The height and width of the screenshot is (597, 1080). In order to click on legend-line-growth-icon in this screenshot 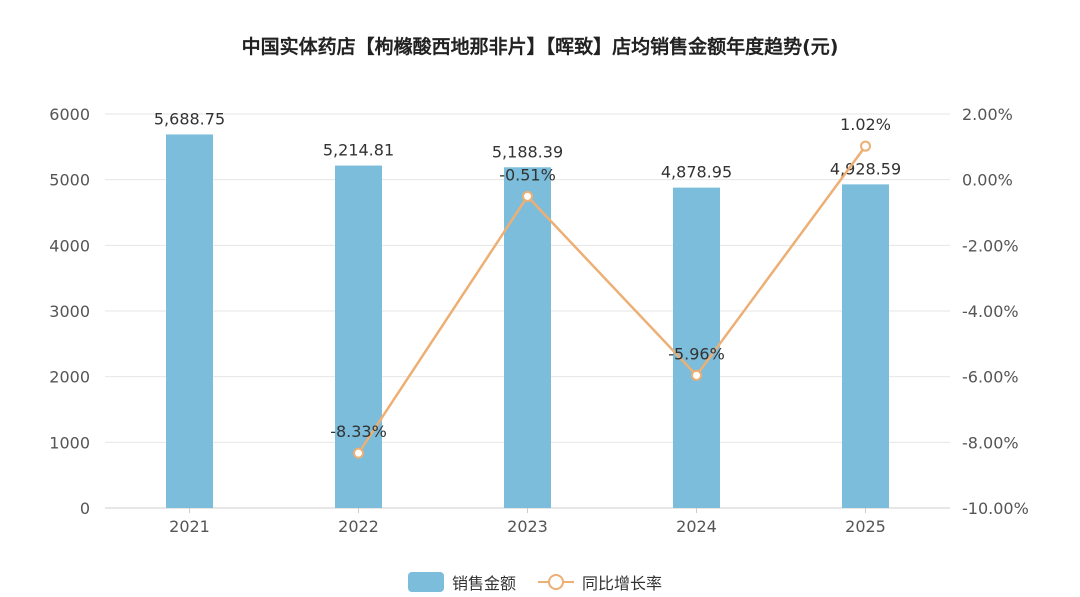, I will do `click(556, 582)`.